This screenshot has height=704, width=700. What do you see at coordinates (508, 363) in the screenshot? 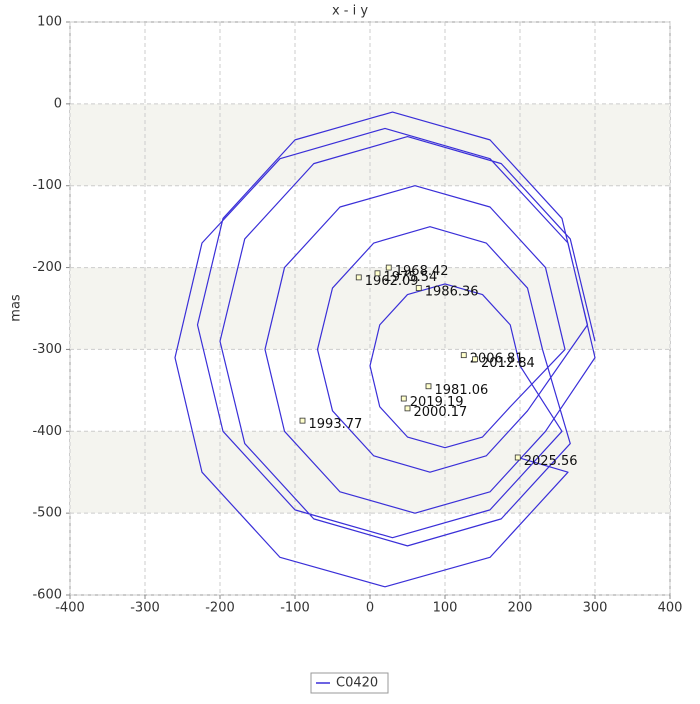
I see `annotation: 2012.84` at bounding box center [508, 363].